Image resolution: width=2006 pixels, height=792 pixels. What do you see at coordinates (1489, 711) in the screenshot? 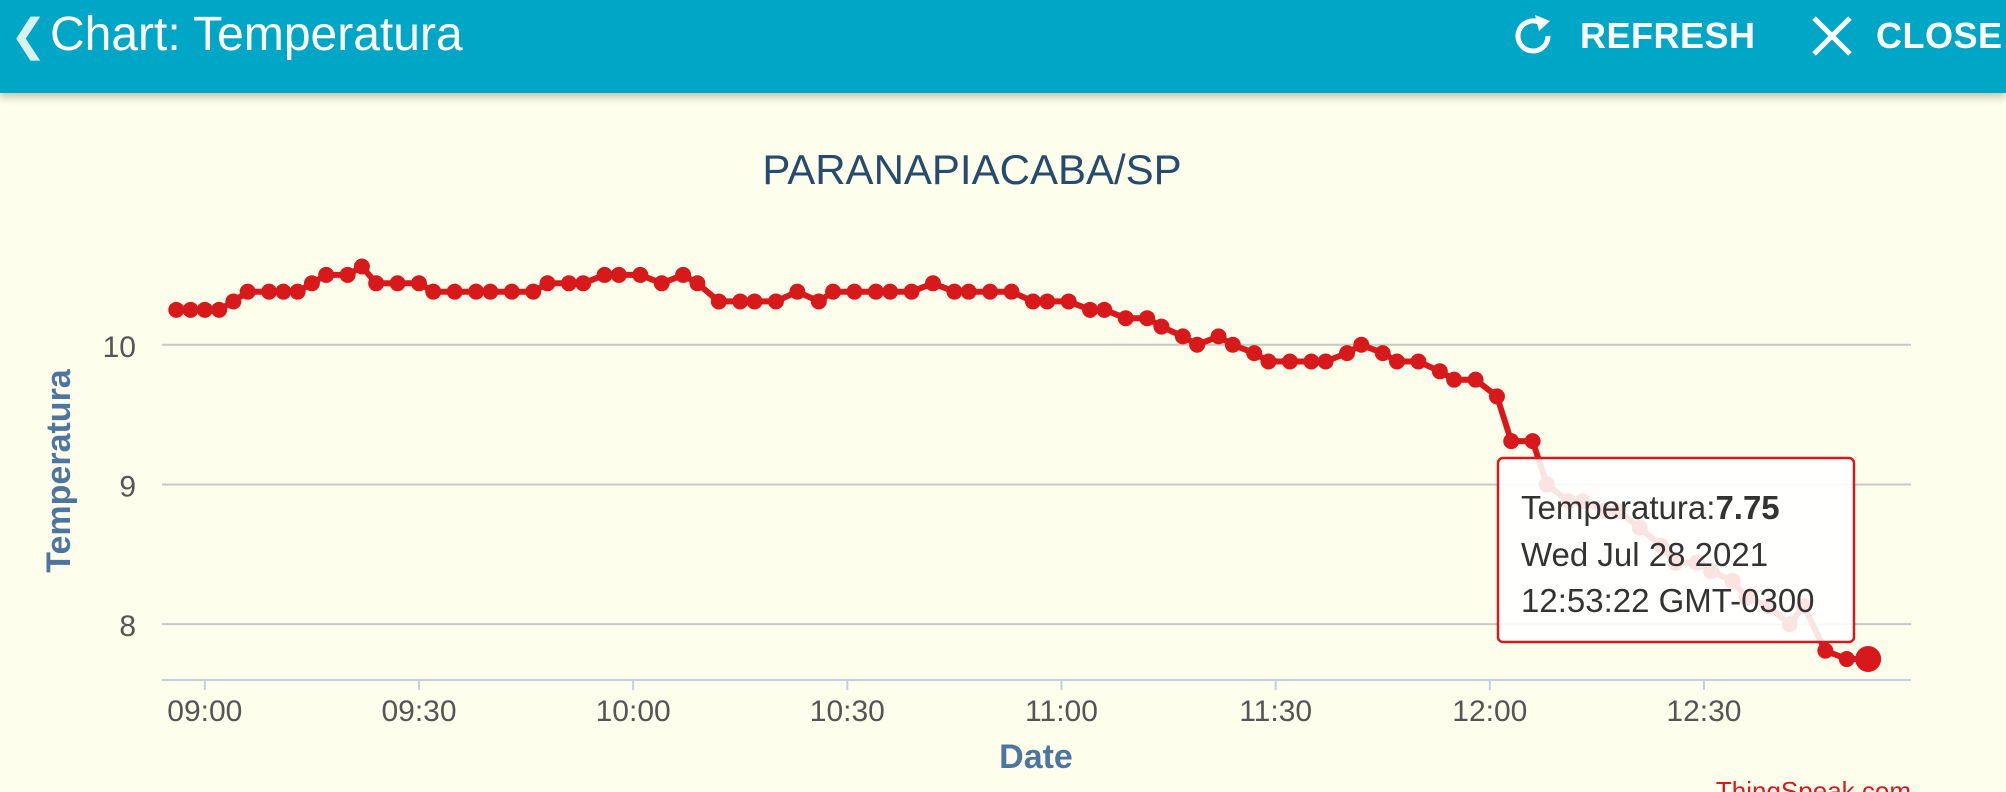
I see `x-tick-label: 12:00` at bounding box center [1489, 711].